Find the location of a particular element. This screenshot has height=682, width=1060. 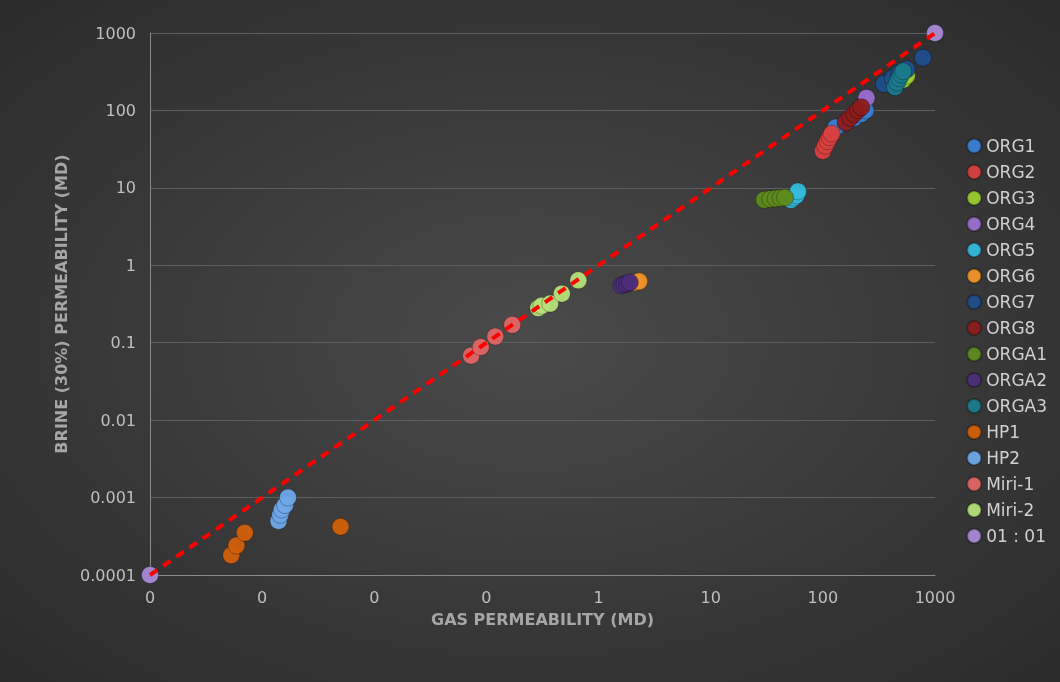

y-tick-label: 10 is located at coordinates (125, 188).